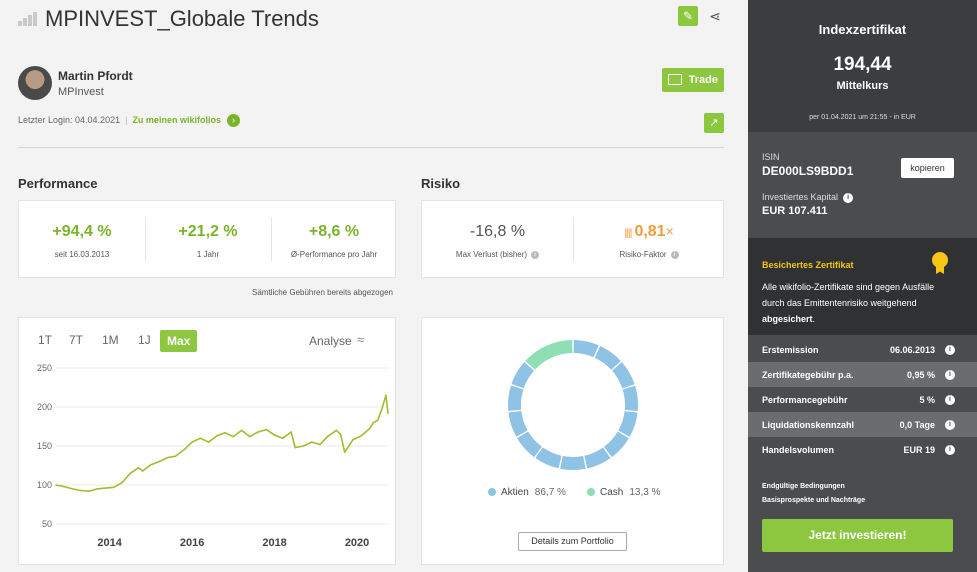 This screenshot has height=572, width=977. Describe the element at coordinates (814, 500) in the screenshot. I see `prospectus-link: Basisprospekte und Nachträge` at that location.